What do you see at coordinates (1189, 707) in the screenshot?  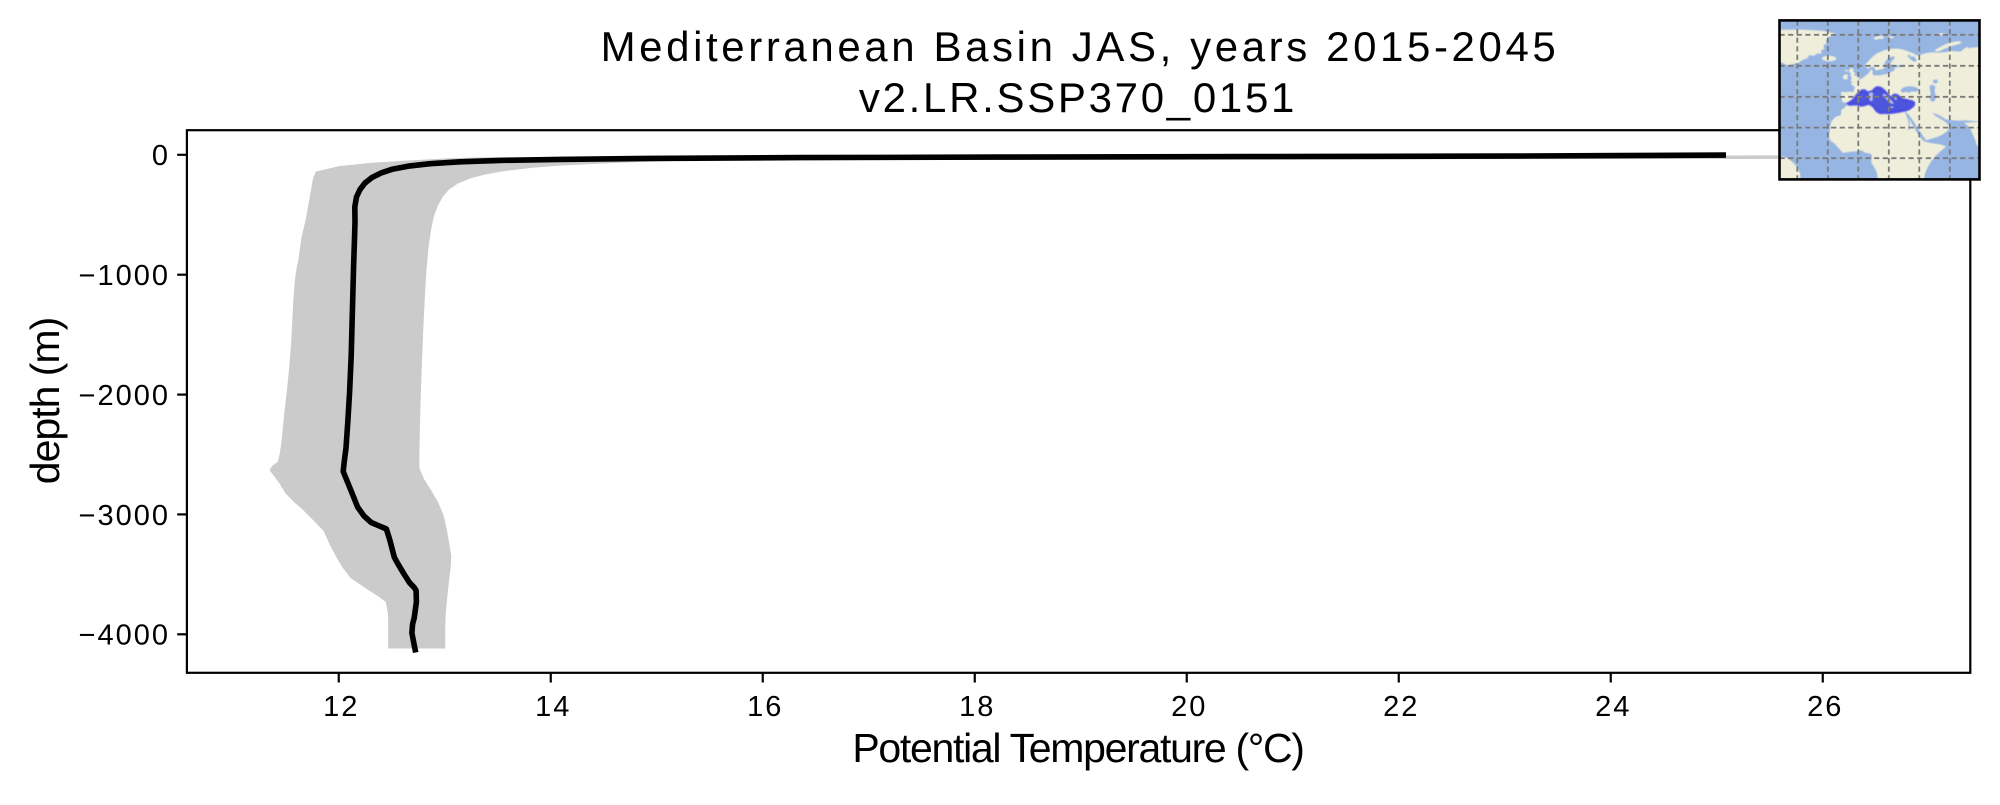 I see `svg-text: 20` at bounding box center [1189, 707].